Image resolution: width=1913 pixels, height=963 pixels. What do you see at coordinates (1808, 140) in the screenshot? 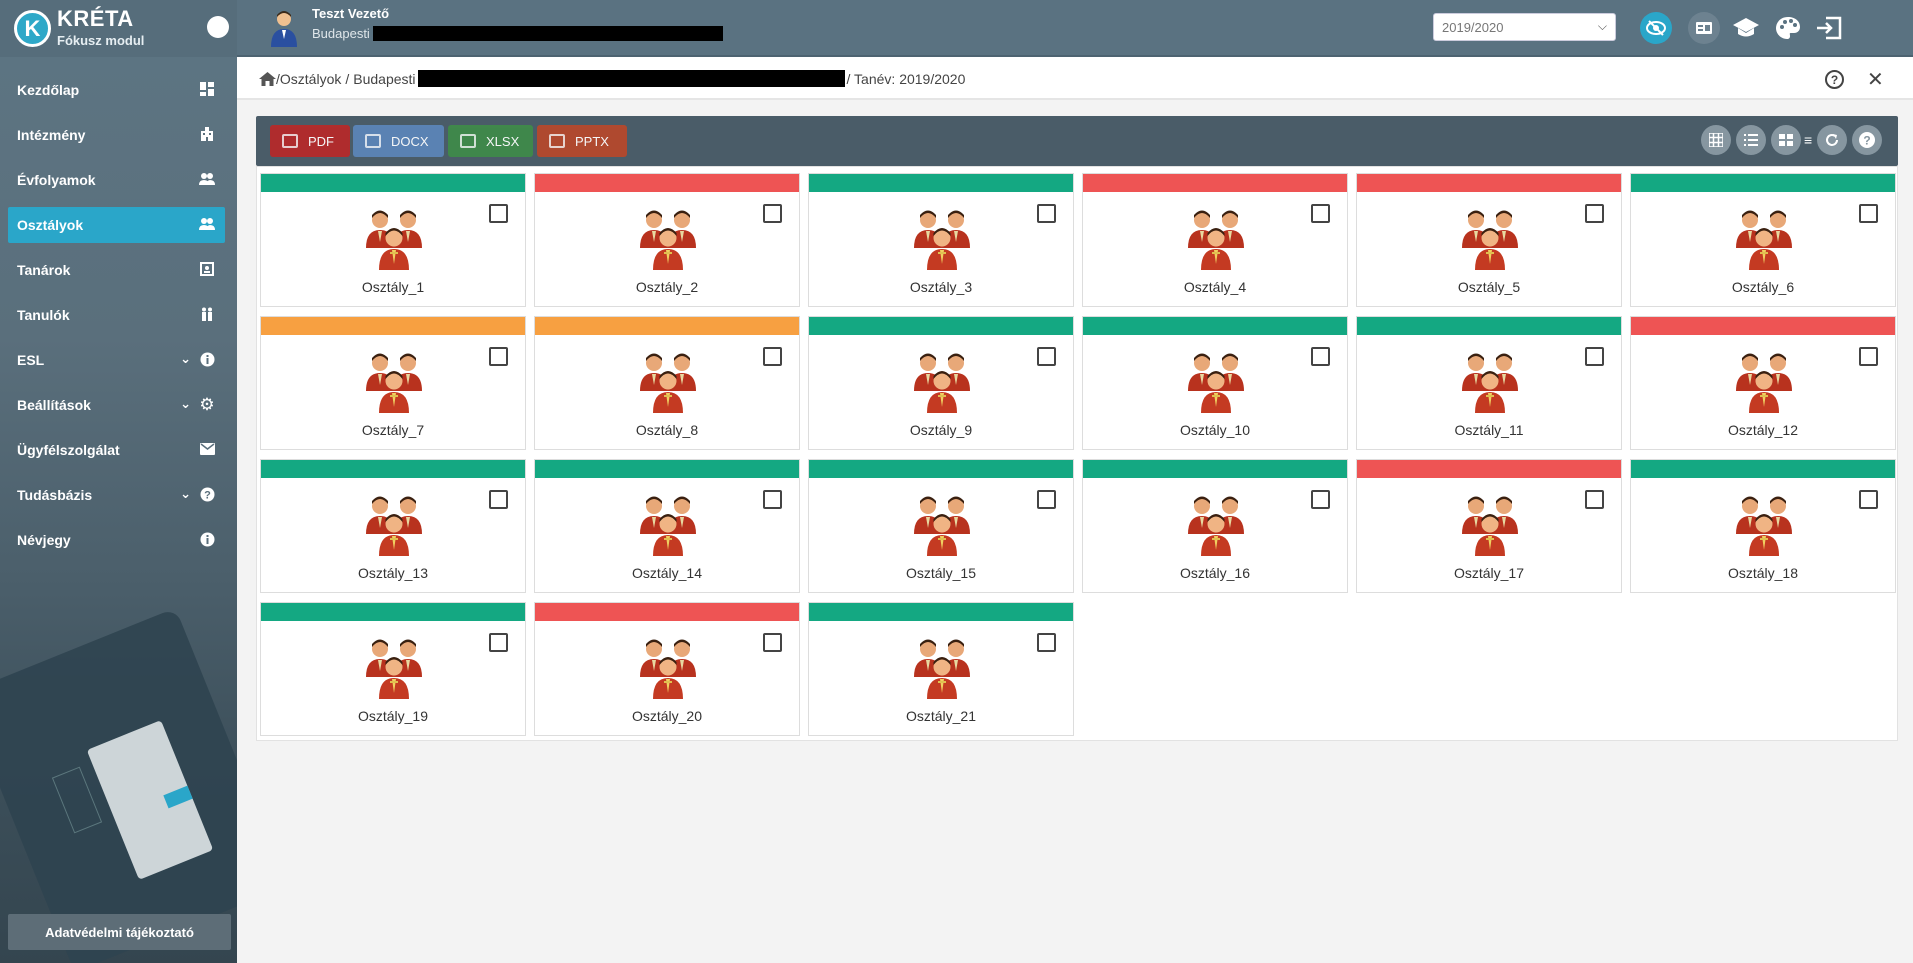
I see `menu-icon: ≡` at bounding box center [1808, 140].